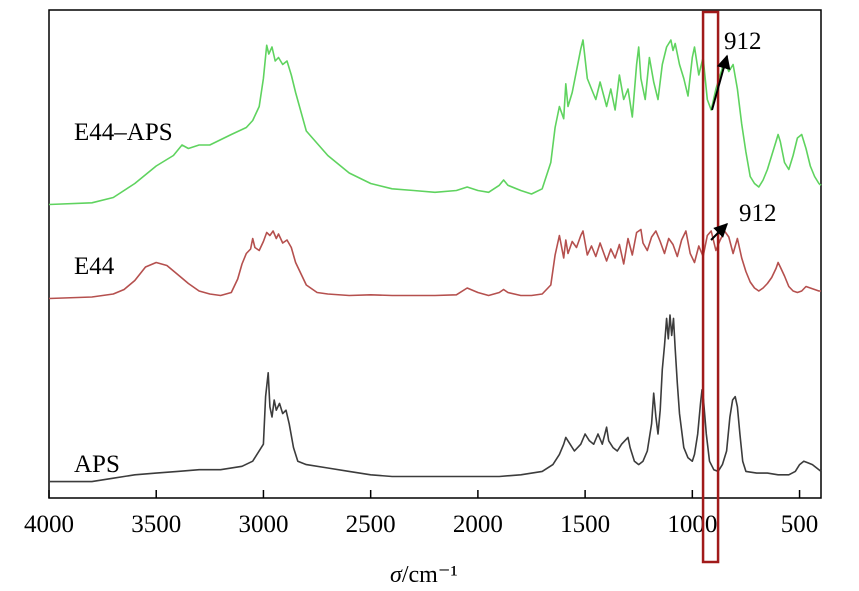  I want to click on series-line-e44, so click(434, 264).